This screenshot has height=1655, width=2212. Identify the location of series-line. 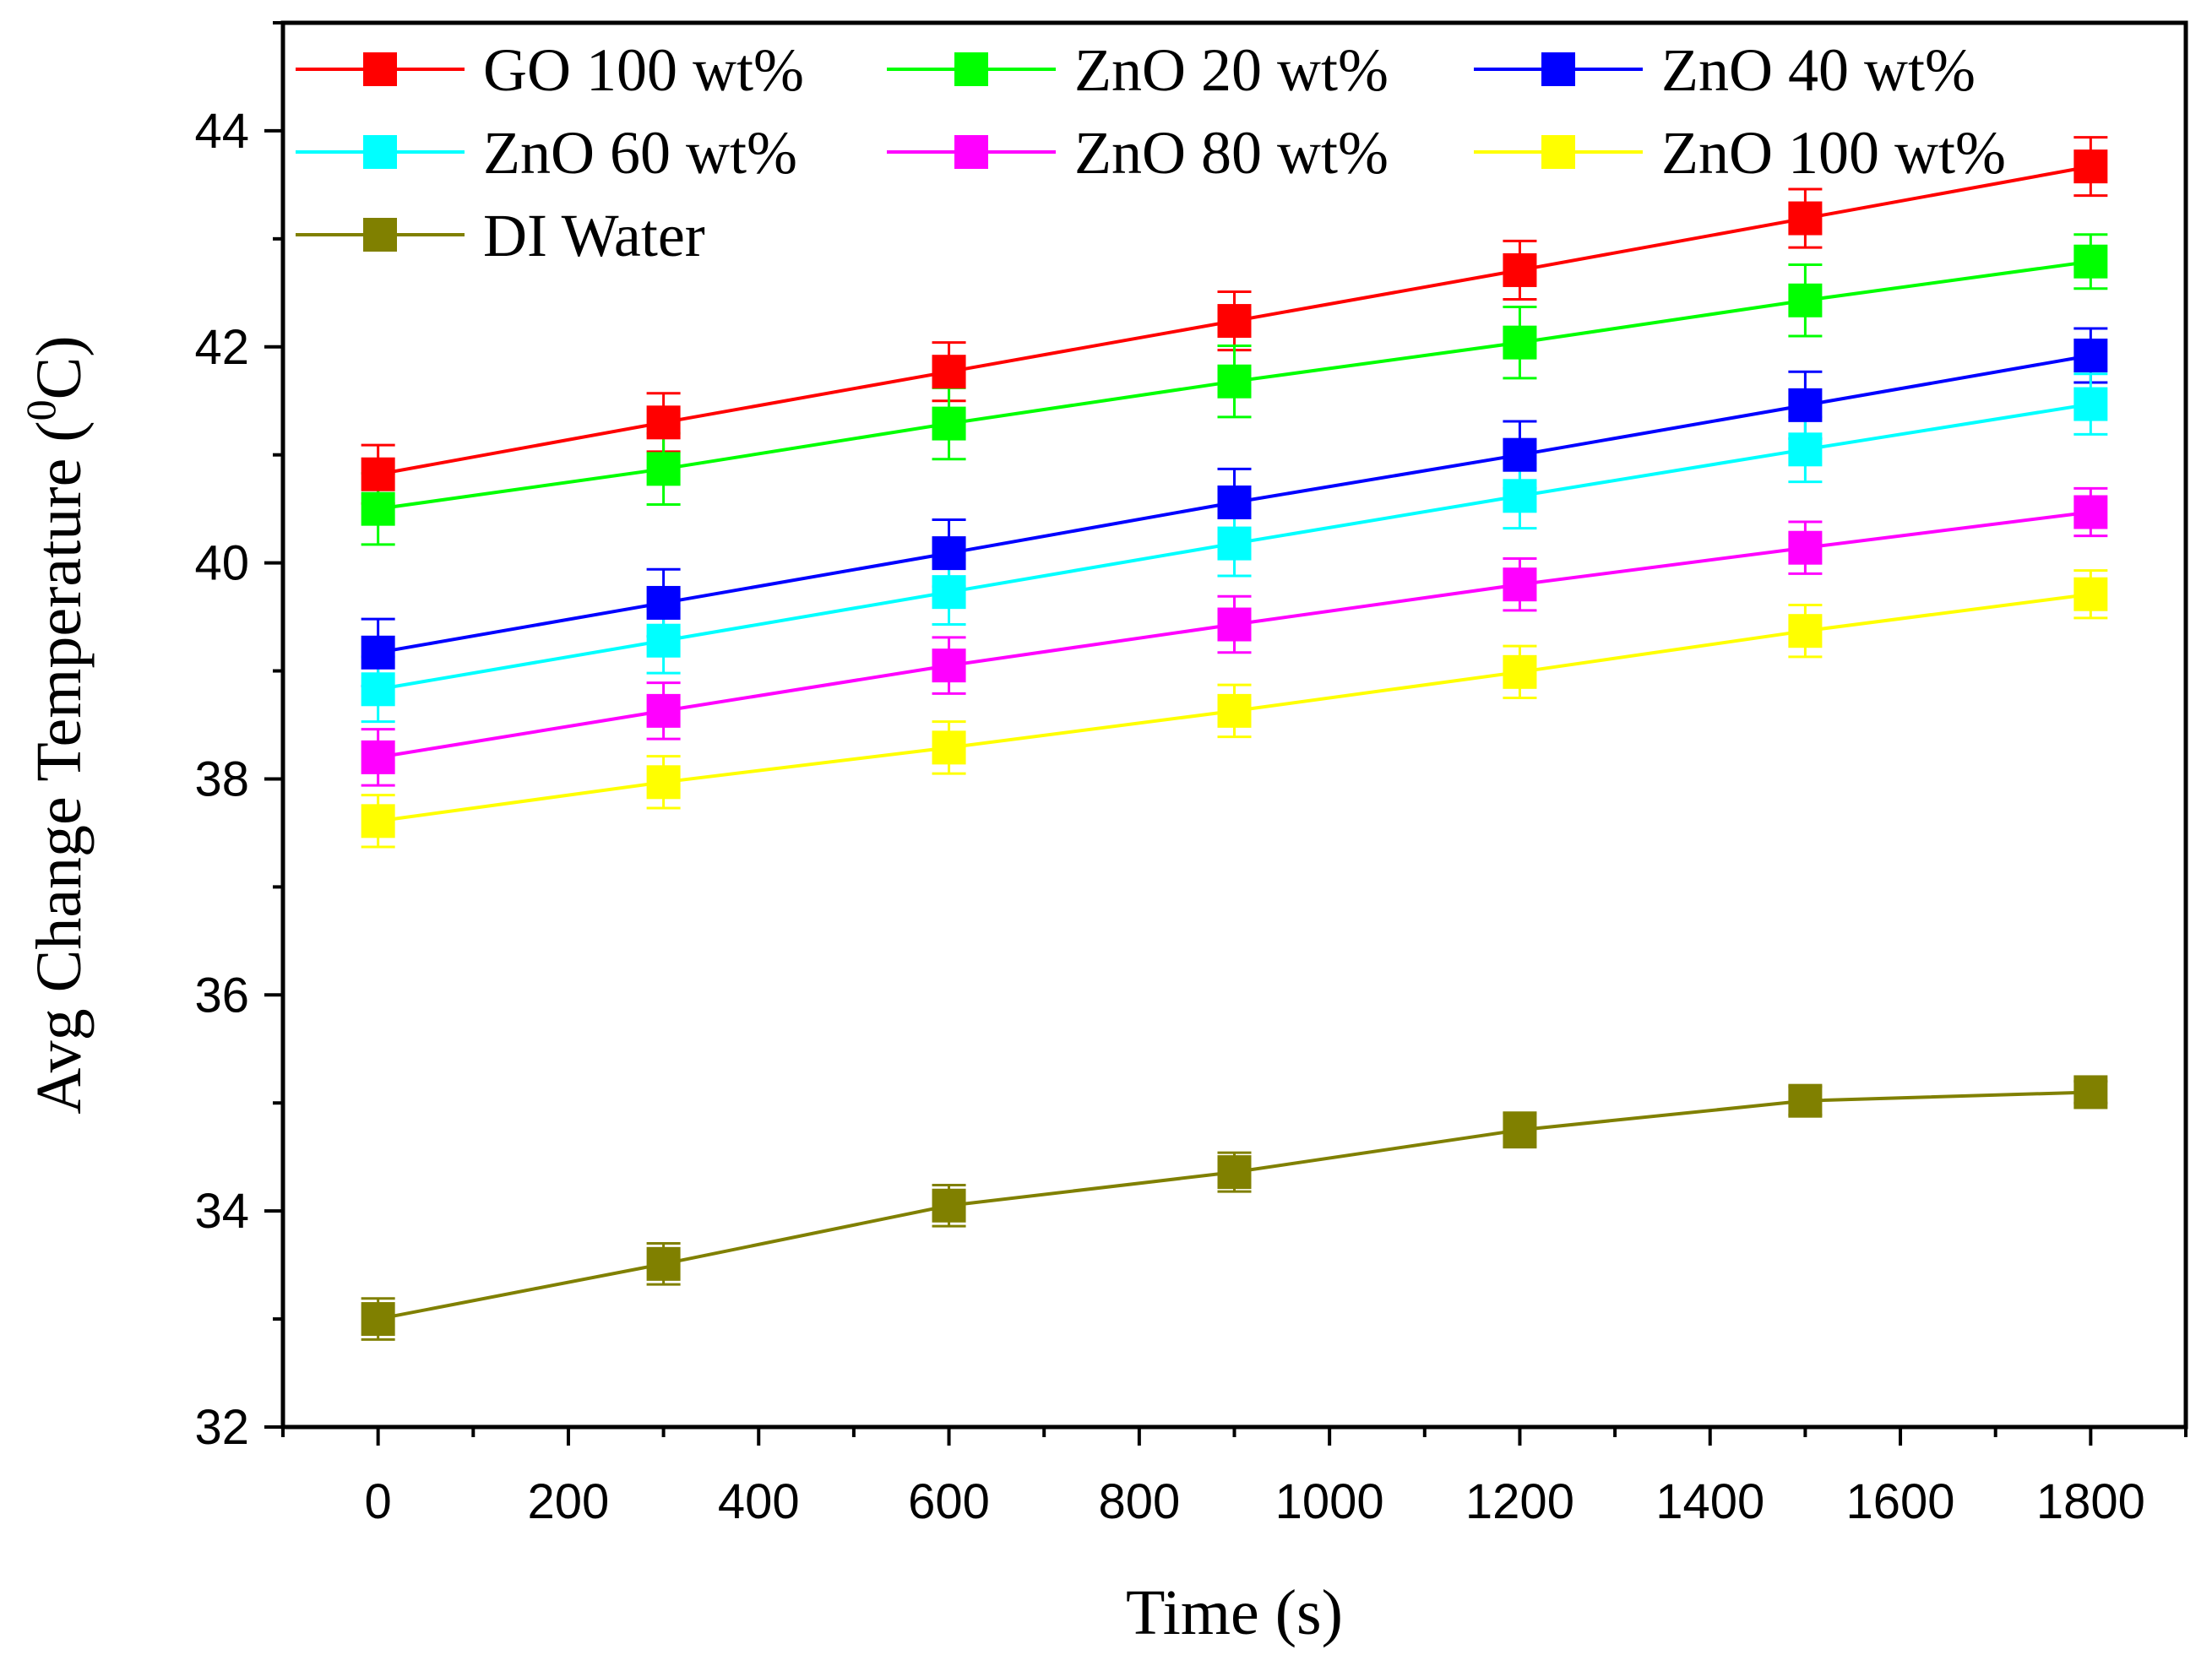
(1234, 1205).